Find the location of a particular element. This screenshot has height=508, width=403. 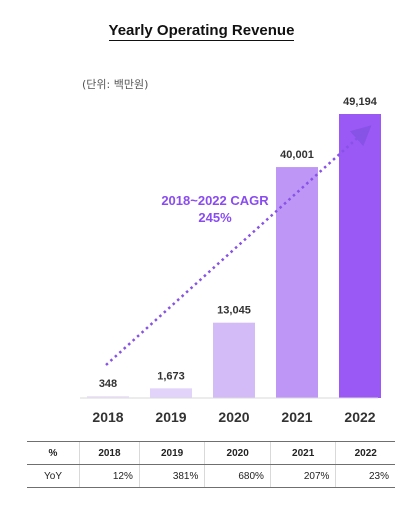

table-cell: 12% is located at coordinates (109, 476).